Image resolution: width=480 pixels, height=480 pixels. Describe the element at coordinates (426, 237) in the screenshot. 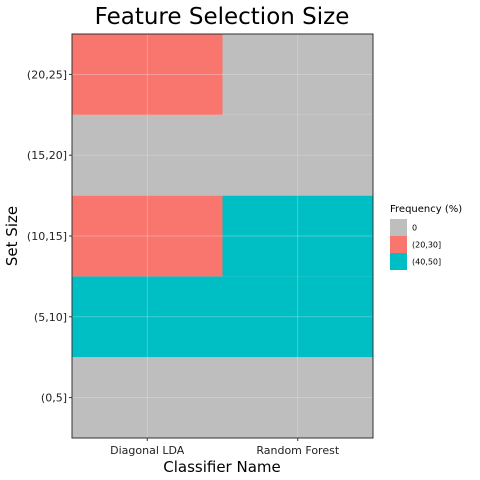

I see `legend: Frequency (%) 0 (20,30] (40,50]` at that location.